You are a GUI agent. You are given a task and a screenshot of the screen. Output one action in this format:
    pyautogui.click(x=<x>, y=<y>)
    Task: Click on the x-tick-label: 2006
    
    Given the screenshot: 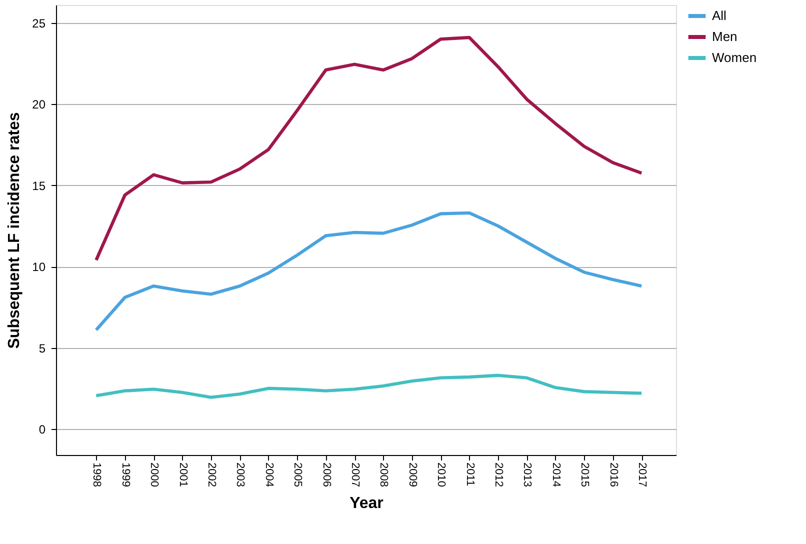 What is the action you would take?
    pyautogui.click(x=326, y=474)
    